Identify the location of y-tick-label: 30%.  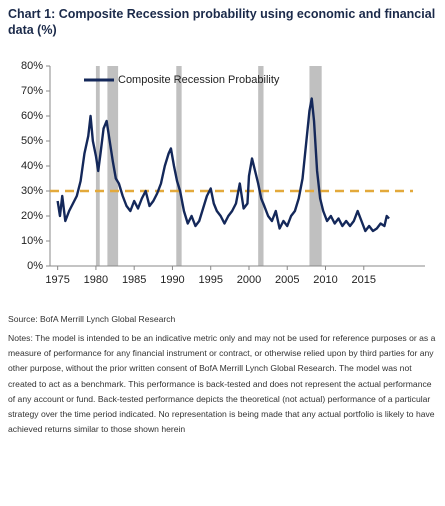
(32, 191).